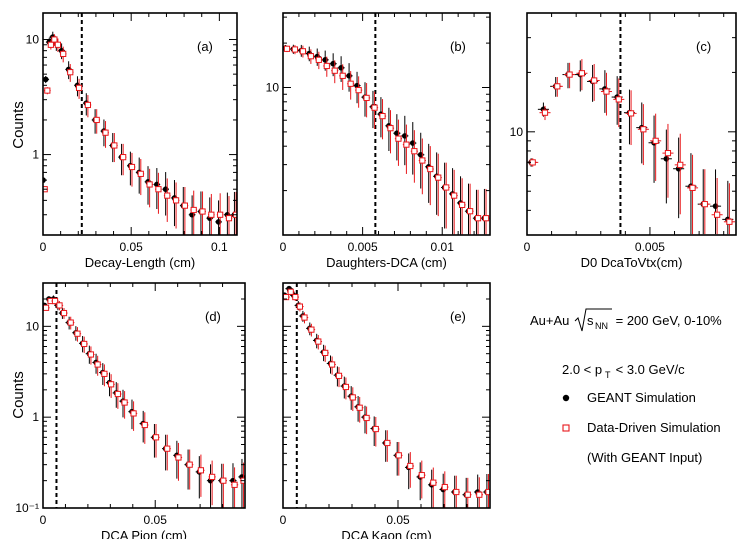  Describe the element at coordinates (549, 320) in the screenshot. I see `collision-system-label: Au+Au` at that location.